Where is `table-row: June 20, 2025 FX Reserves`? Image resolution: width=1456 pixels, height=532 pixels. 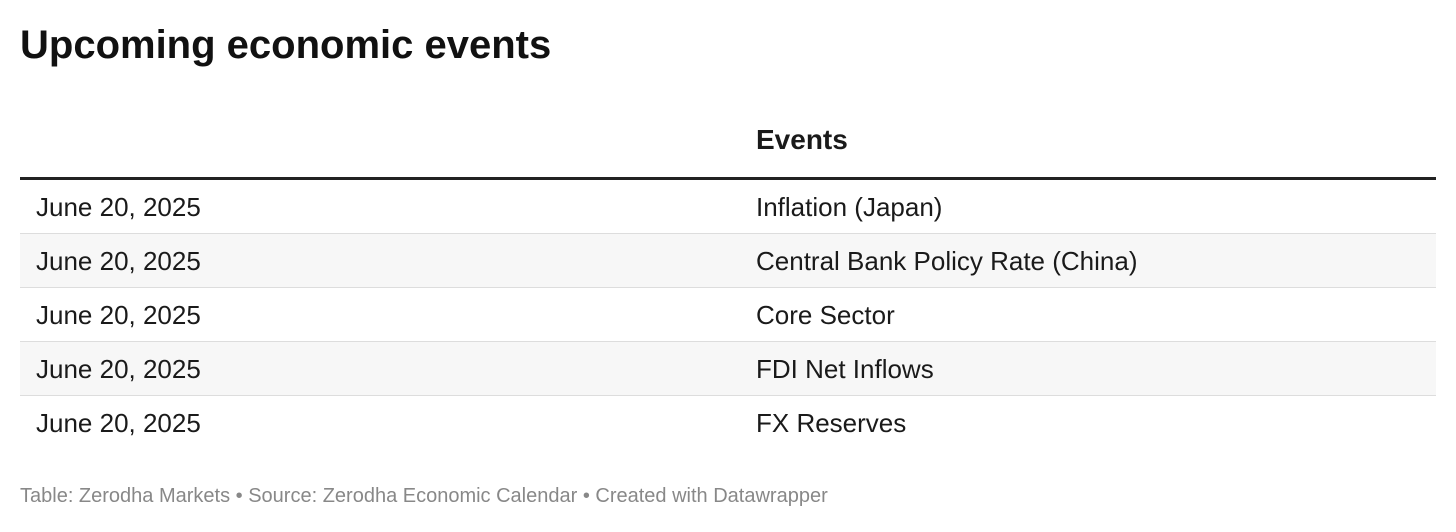
table-row: June 20, 2025 FX Reserves is located at coordinates (728, 422).